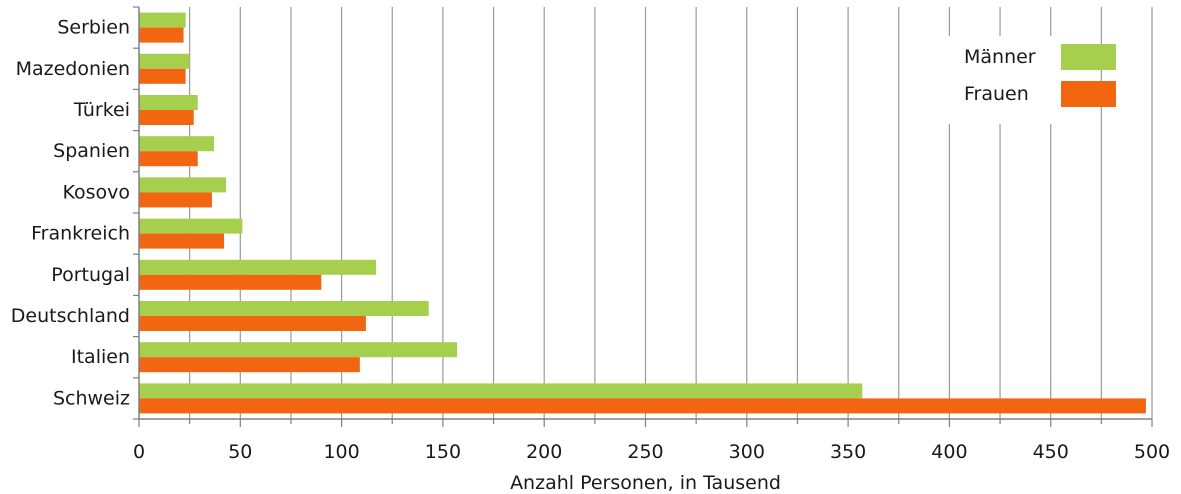 Image resolution: width=1181 pixels, height=494 pixels. I want to click on legend-label-maenner: Männer, so click(1000, 57).